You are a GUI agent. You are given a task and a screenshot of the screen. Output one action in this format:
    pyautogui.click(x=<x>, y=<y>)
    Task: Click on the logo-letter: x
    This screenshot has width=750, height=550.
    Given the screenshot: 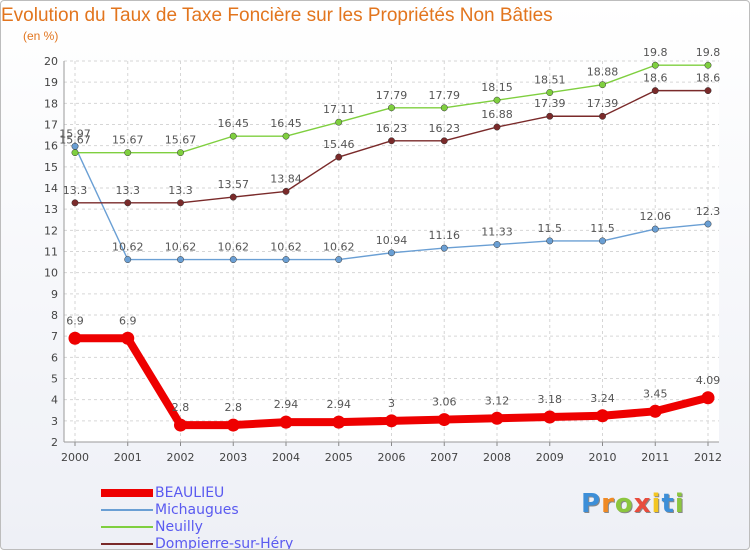 What is the action you would take?
    pyautogui.click(x=642, y=504)
    